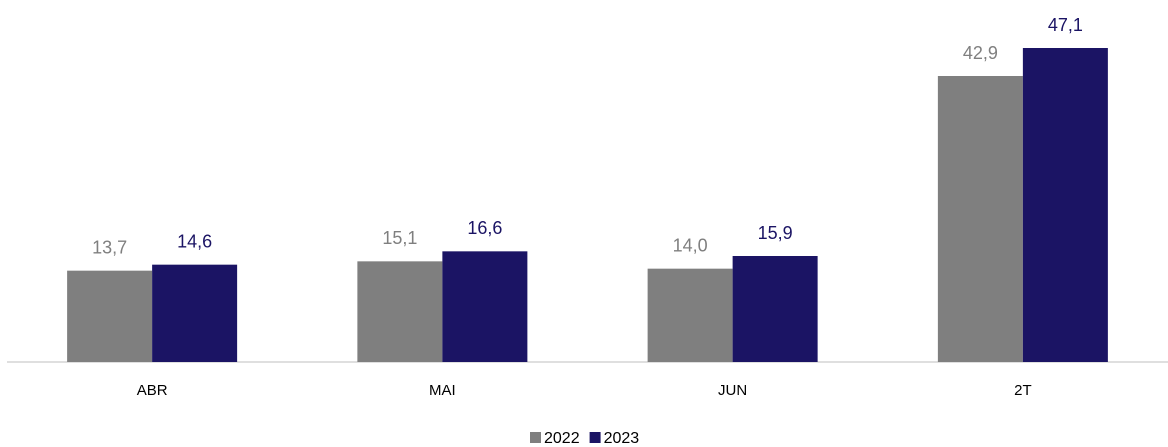 Image resolution: width=1168 pixels, height=447 pixels. I want to click on x-tick-label: ABR, so click(152, 390).